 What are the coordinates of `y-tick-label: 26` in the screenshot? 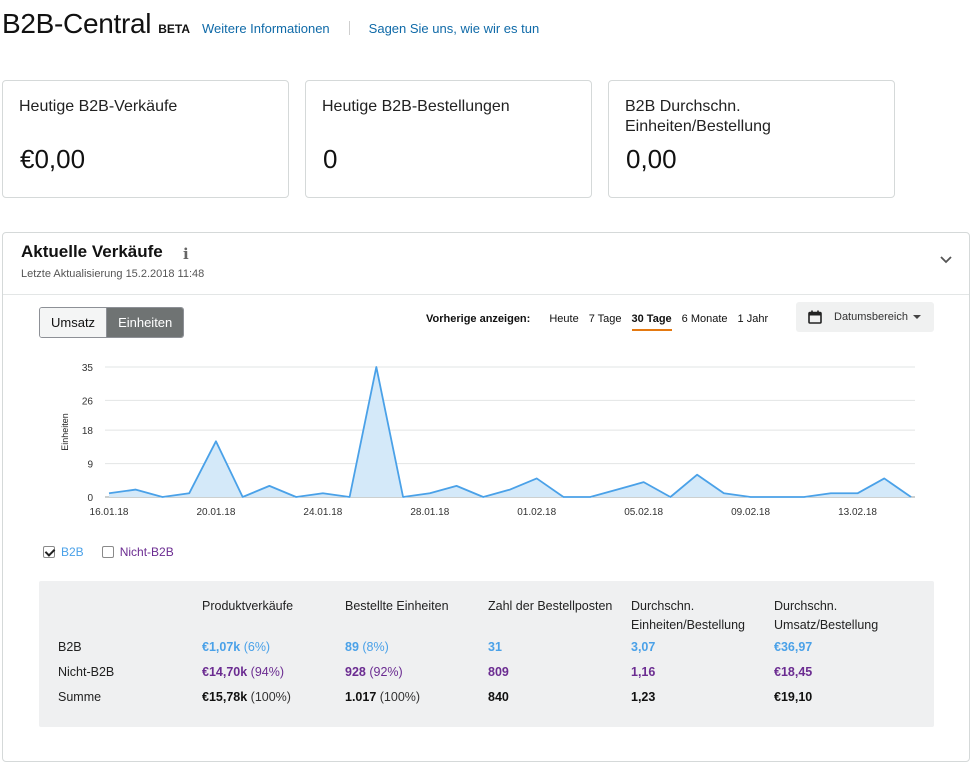 It's located at (88, 401).